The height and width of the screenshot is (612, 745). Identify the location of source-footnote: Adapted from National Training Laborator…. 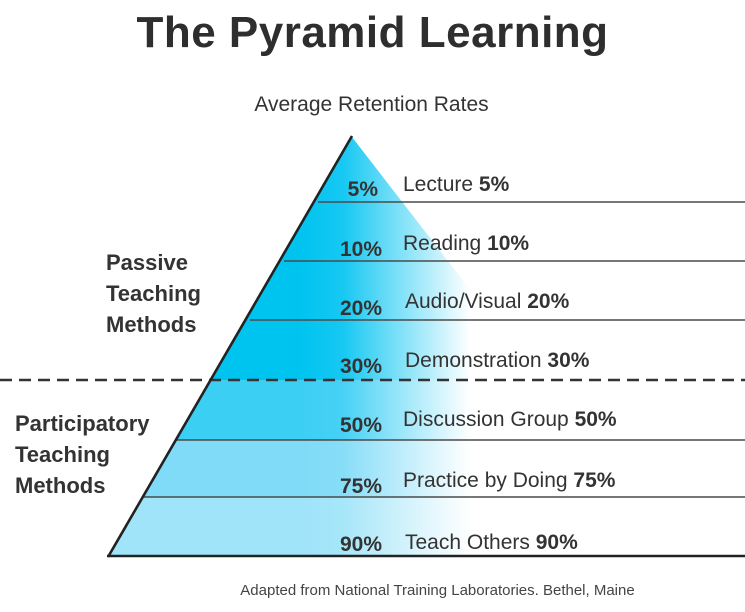
(437, 590).